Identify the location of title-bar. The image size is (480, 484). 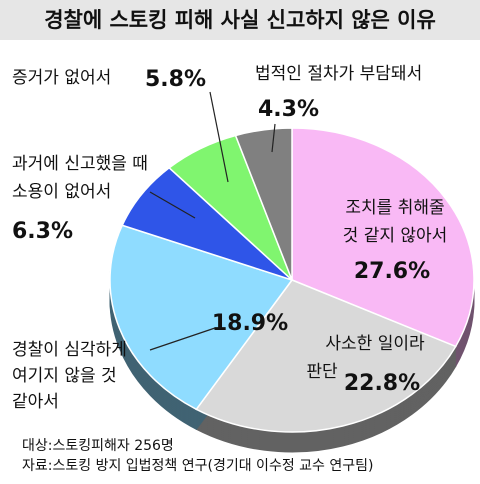
(240, 20).